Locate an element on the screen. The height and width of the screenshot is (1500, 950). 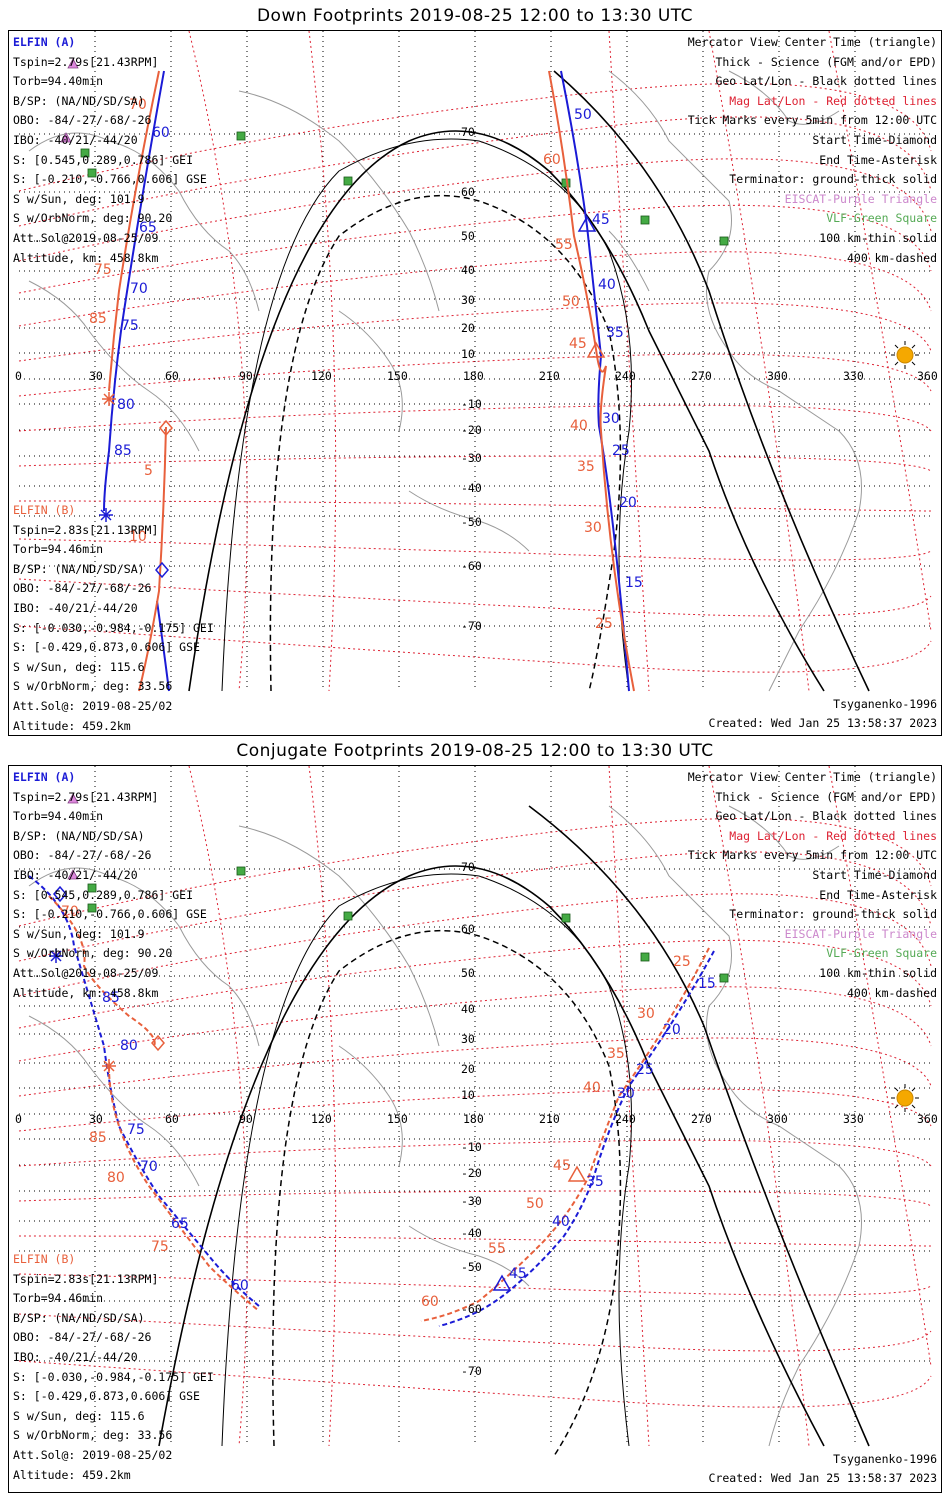
info-line: Altitude: 459.2km is located at coordinates (72, 725).